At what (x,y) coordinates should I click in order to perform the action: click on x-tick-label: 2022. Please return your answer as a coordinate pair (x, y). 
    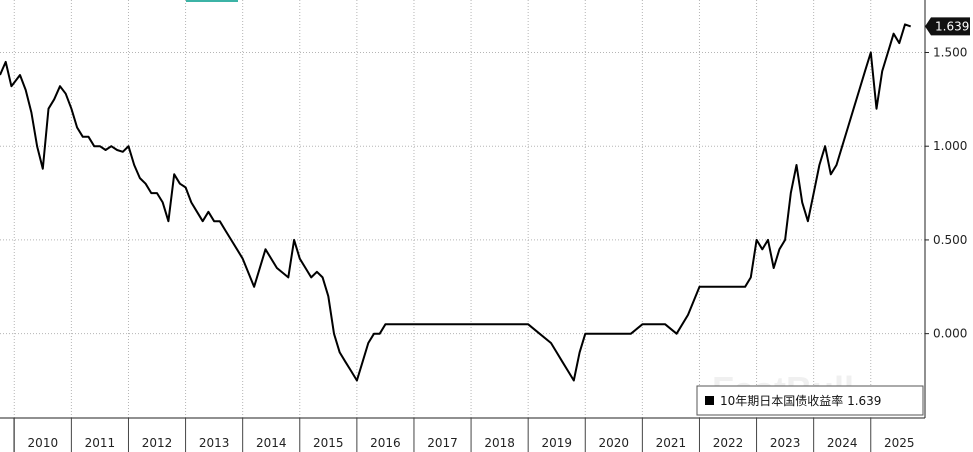
    Looking at the image, I should click on (728, 443).